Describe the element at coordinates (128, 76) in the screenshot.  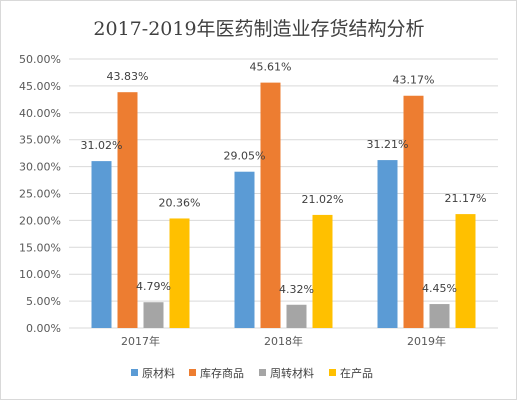
I see `data-label: 43.83%` at that location.